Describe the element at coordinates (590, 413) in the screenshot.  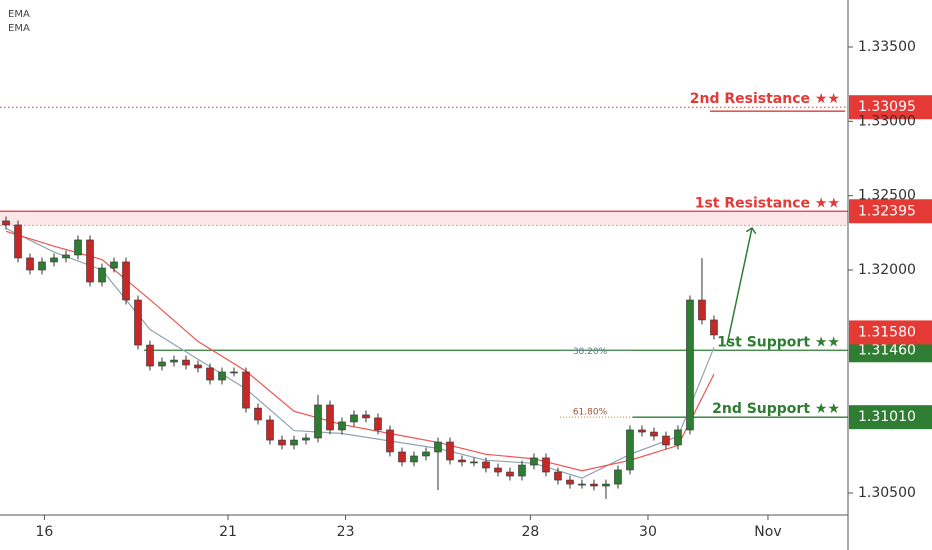
I see `fib-label: 61.80%` at that location.